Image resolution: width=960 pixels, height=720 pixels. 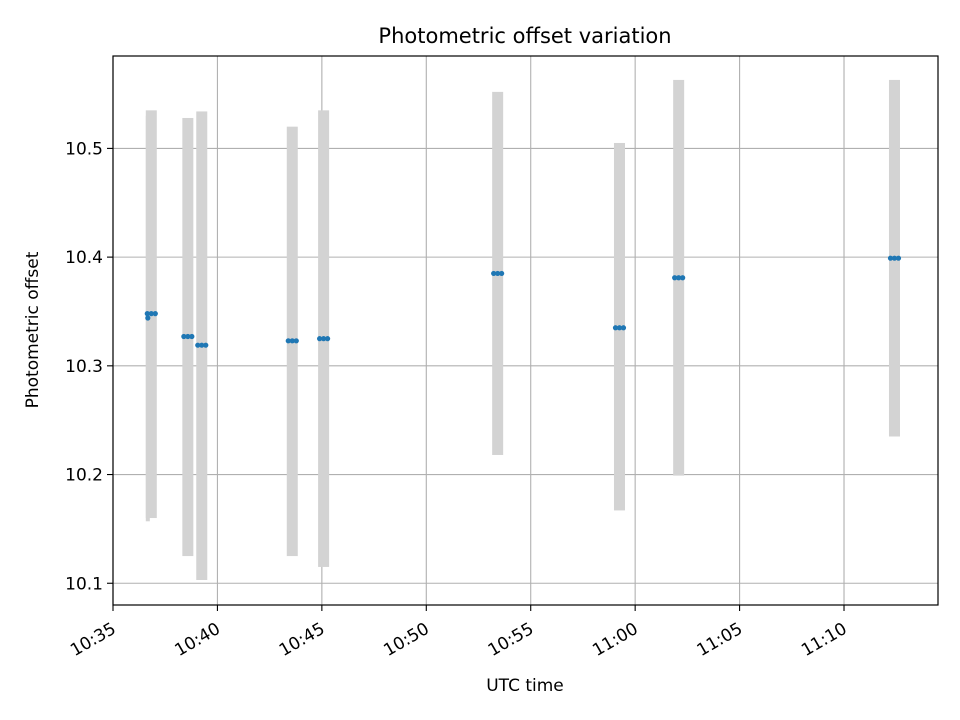 I want to click on chart-title: Photometric offset variation, so click(x=524, y=36).